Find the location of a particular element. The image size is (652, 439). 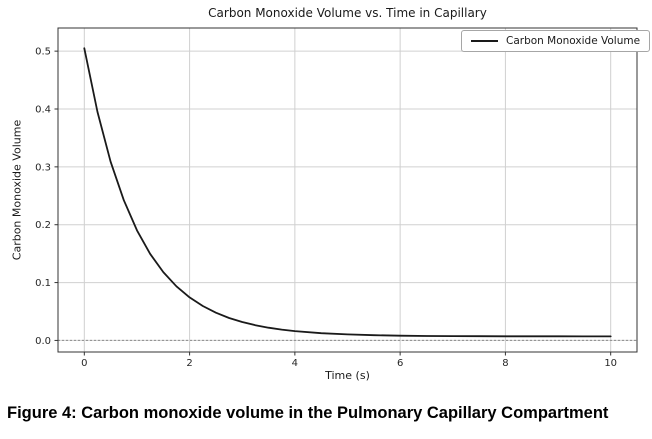

y-tick-label: 0.1 is located at coordinates (43, 283).